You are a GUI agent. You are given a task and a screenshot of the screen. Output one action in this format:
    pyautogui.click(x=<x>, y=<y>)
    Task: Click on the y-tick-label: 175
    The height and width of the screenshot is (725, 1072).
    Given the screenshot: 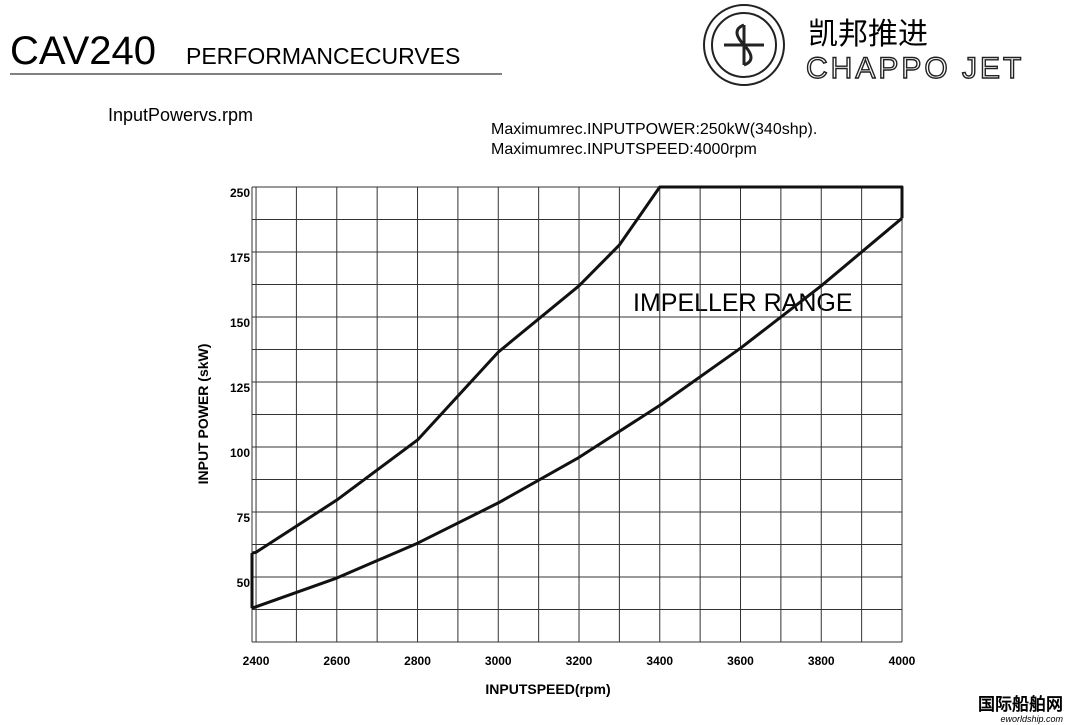 What is the action you would take?
    pyautogui.click(x=240, y=258)
    